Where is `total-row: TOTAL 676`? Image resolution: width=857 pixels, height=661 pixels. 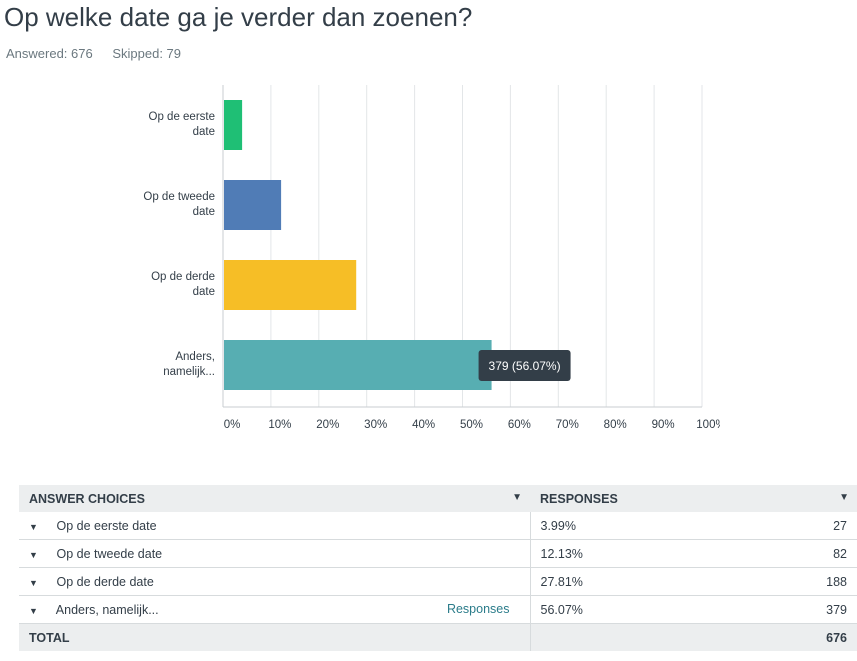 total-row: TOTAL 676 is located at coordinates (438, 637).